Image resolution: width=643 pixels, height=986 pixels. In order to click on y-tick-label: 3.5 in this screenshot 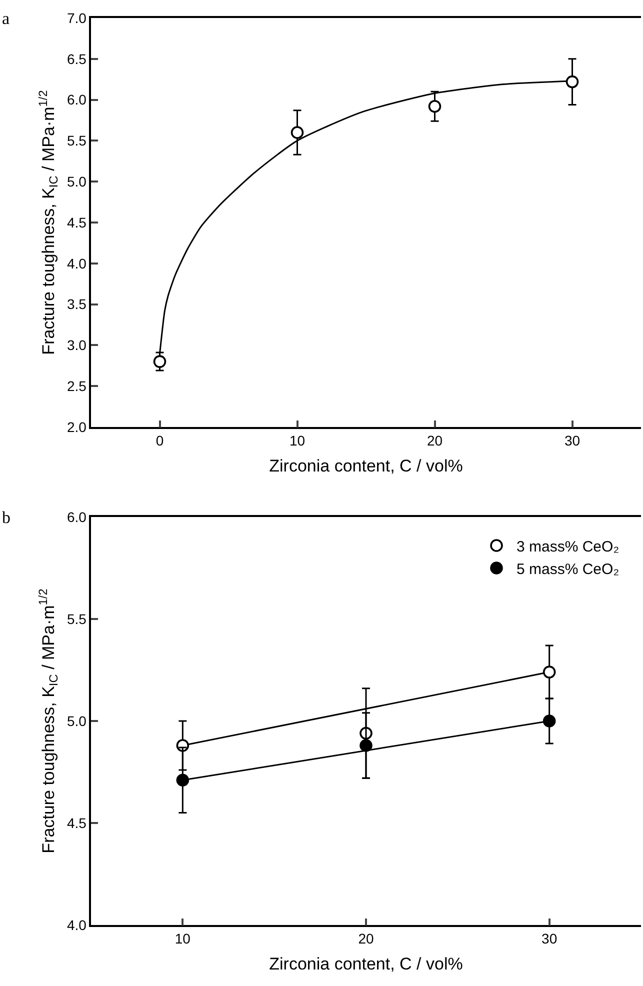, I will do `click(76, 304)`.